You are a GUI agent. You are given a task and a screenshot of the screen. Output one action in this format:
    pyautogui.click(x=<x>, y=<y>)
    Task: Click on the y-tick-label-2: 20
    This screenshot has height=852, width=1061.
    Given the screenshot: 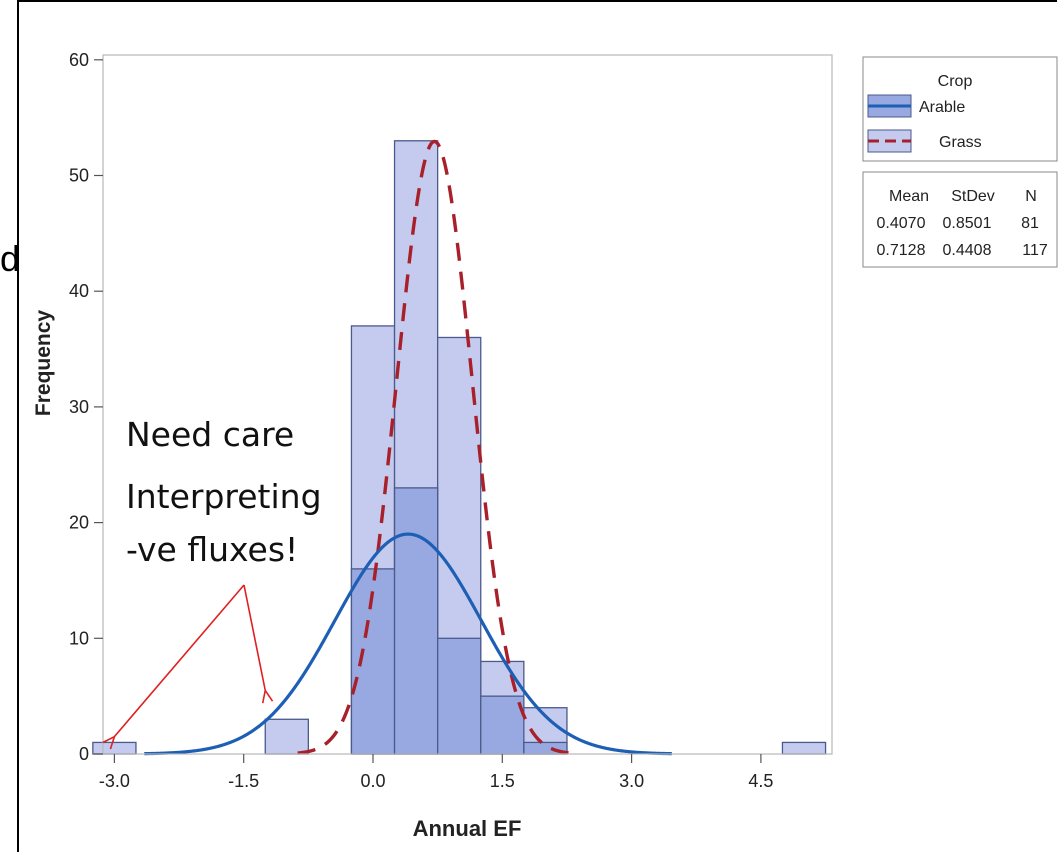 What is the action you would take?
    pyautogui.click(x=79, y=523)
    